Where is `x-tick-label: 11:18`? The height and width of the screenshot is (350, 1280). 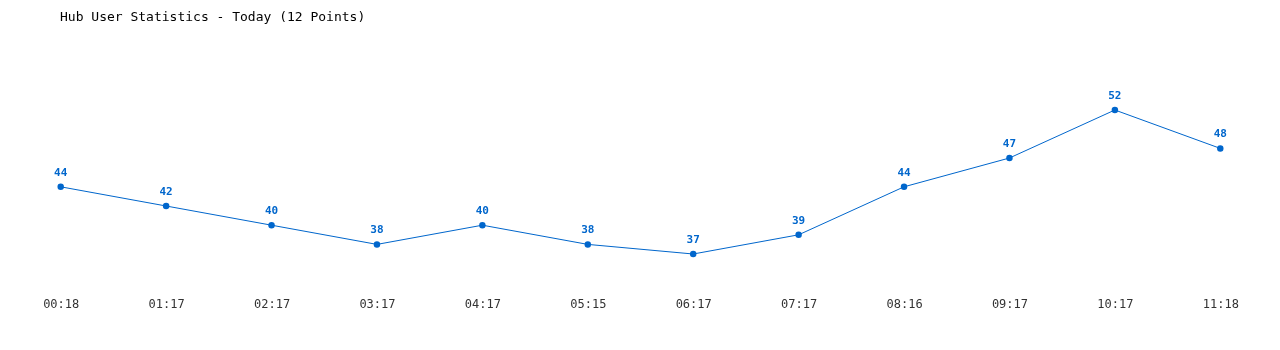 x-tick-label: 11:18 is located at coordinates (1220, 303).